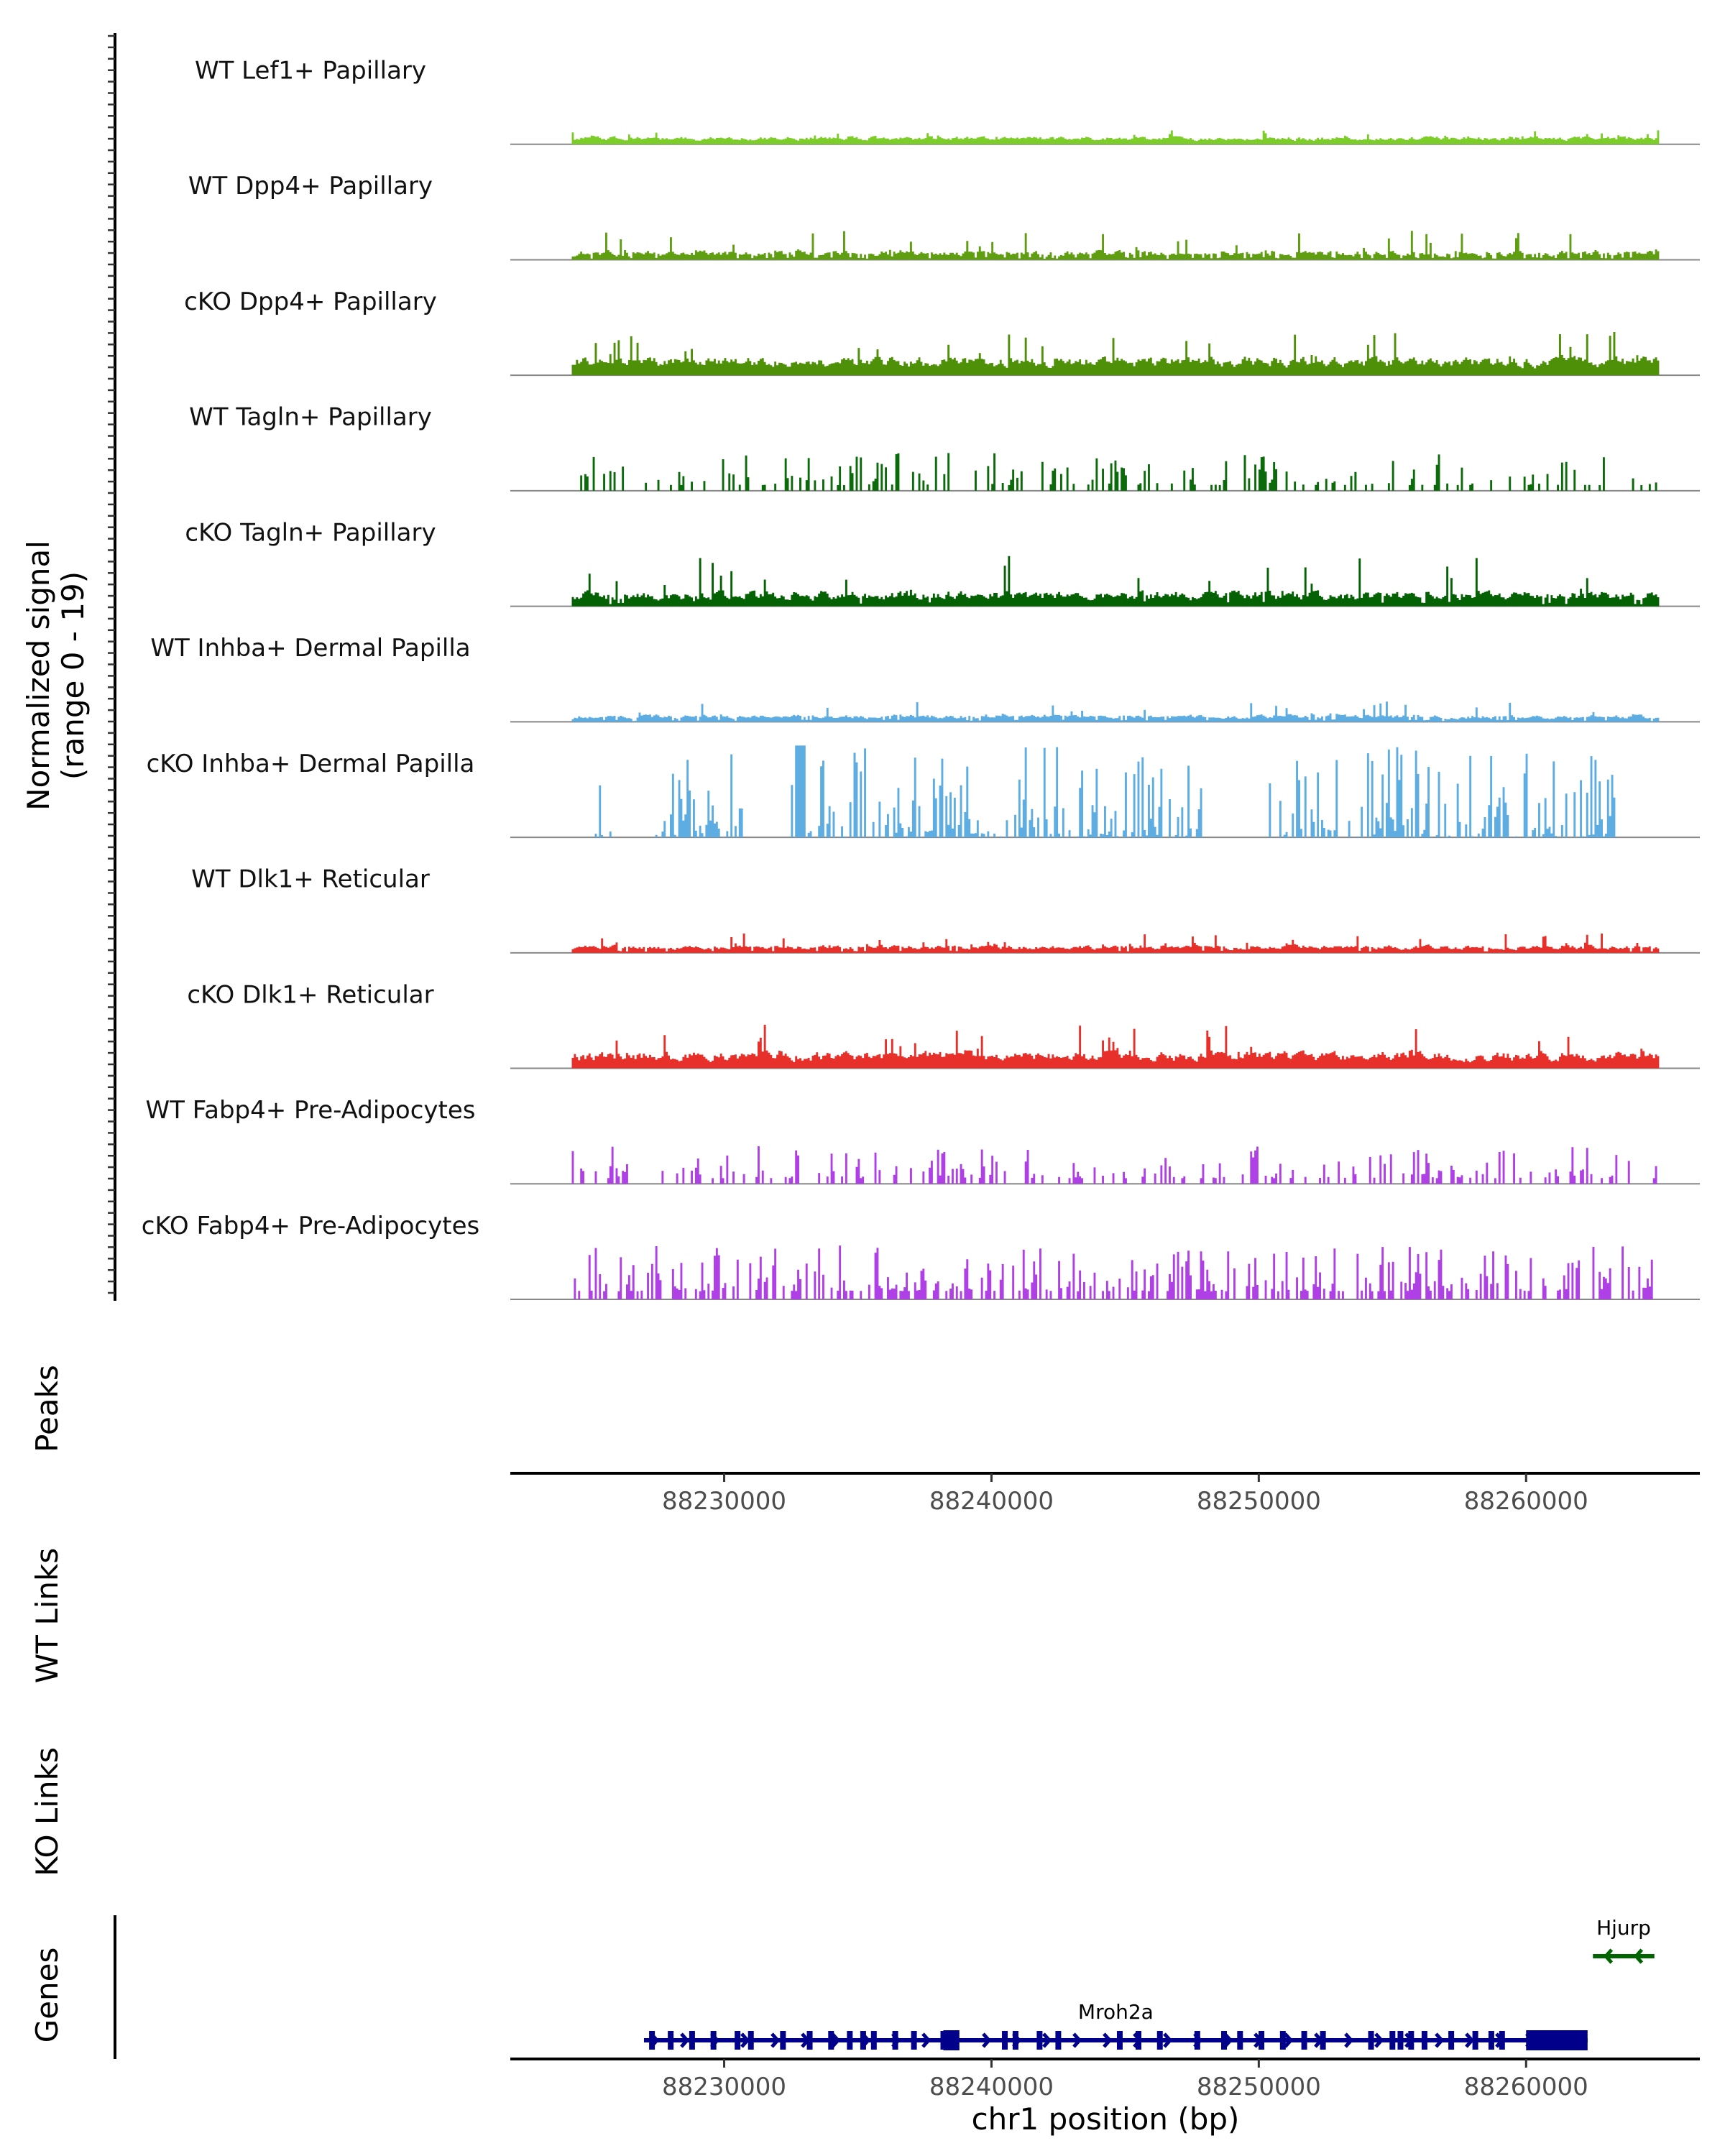 The height and width of the screenshot is (2156, 1725). What do you see at coordinates (945, 910) in the screenshot?
I see `track-wt-dlk1-reticular: WT Dlk1+ Reticular` at bounding box center [945, 910].